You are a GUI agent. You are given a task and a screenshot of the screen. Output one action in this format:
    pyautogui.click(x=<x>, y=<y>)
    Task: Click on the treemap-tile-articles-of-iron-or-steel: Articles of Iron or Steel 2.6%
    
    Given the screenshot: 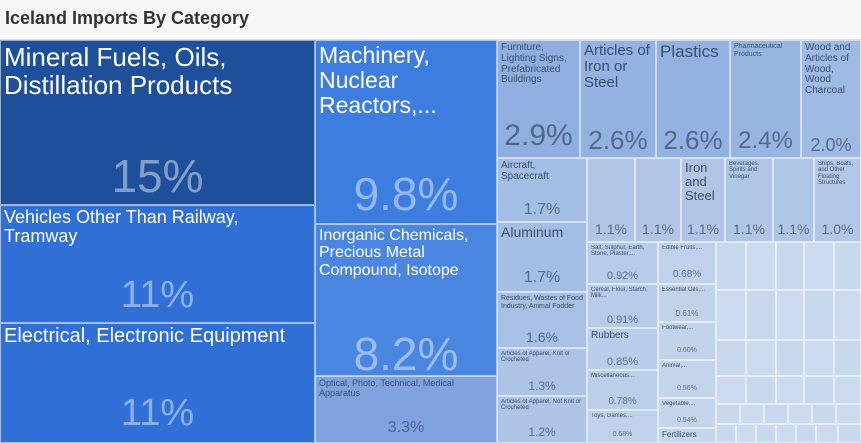 What is the action you would take?
    pyautogui.click(x=618, y=99)
    